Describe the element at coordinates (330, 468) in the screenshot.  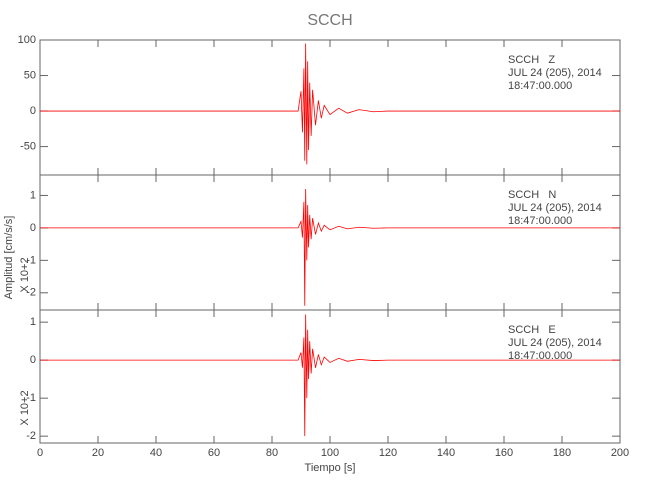
I see `x-axis-label: Tiempo [s]` at that location.